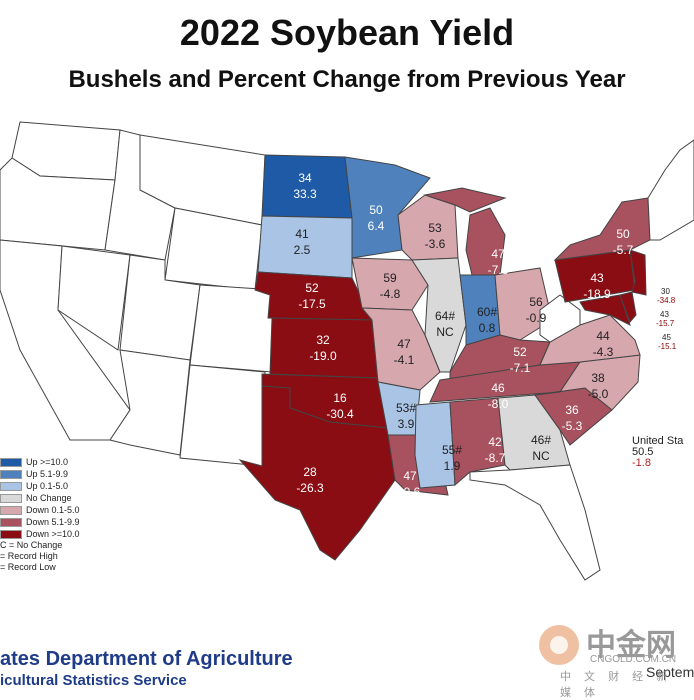  Describe the element at coordinates (597, 294) in the screenshot. I see `label-pa-change: -18.9` at that location.